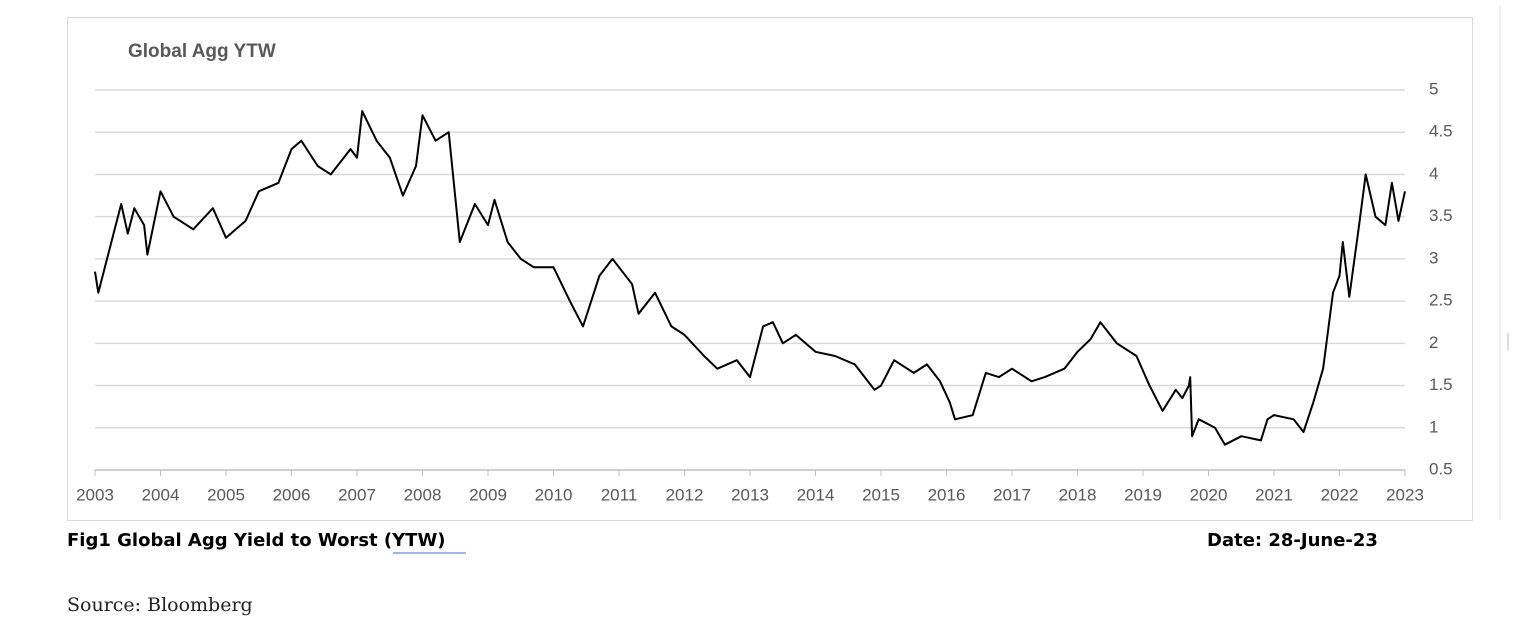 The image size is (1536, 625). What do you see at coordinates (160, 605) in the screenshot?
I see `source: Source: Bloomberg` at bounding box center [160, 605].